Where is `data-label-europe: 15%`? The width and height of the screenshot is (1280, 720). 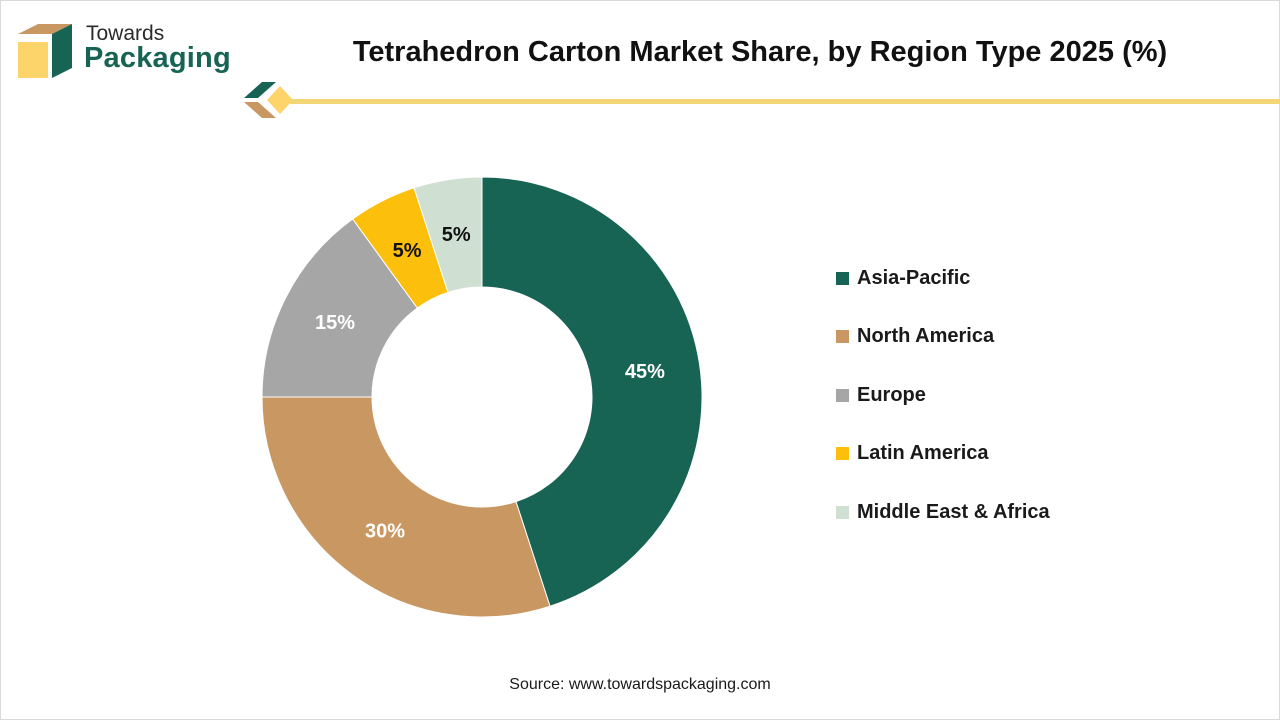 data-label-europe: 15% is located at coordinates (335, 323).